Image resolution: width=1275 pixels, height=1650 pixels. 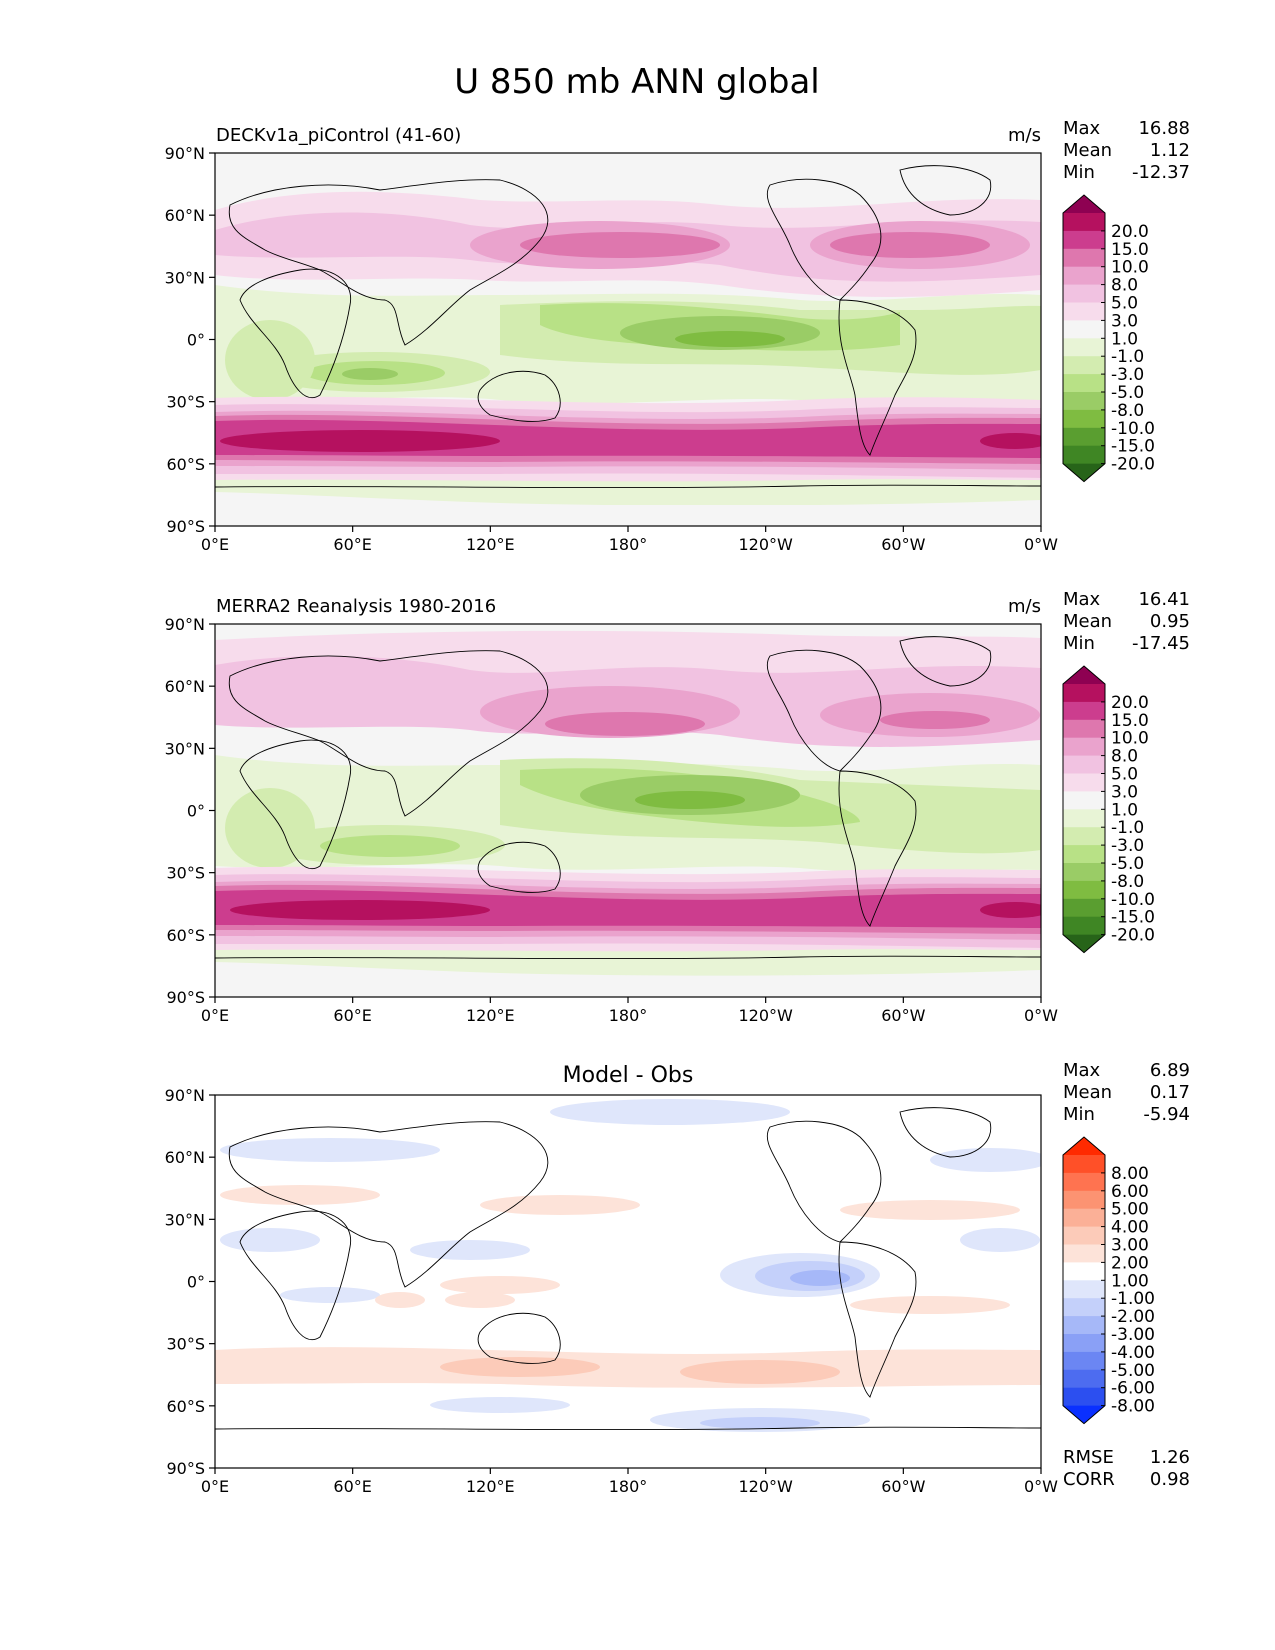 I want to click on figure-title: U 850 mb ANN global, so click(x=637, y=82).